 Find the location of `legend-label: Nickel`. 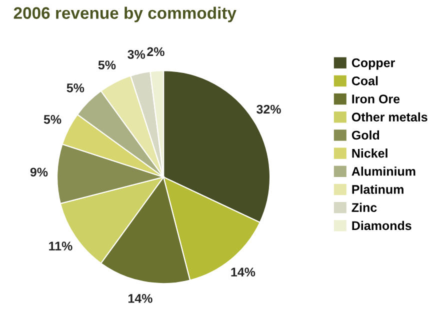

legend-label: Nickel is located at coordinates (370, 153).